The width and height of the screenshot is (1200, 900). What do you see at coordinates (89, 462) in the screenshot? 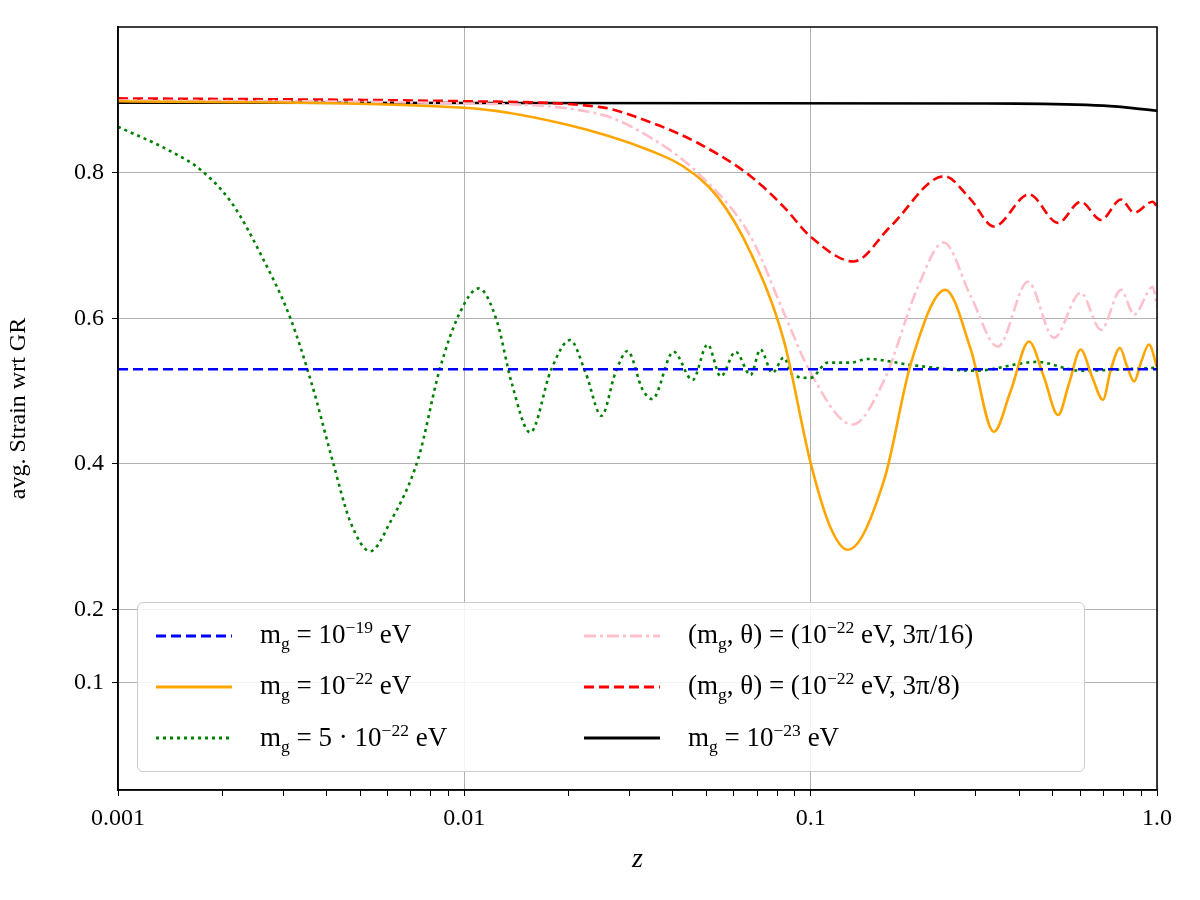
I see `y-tick-label: 0.4` at bounding box center [89, 462].